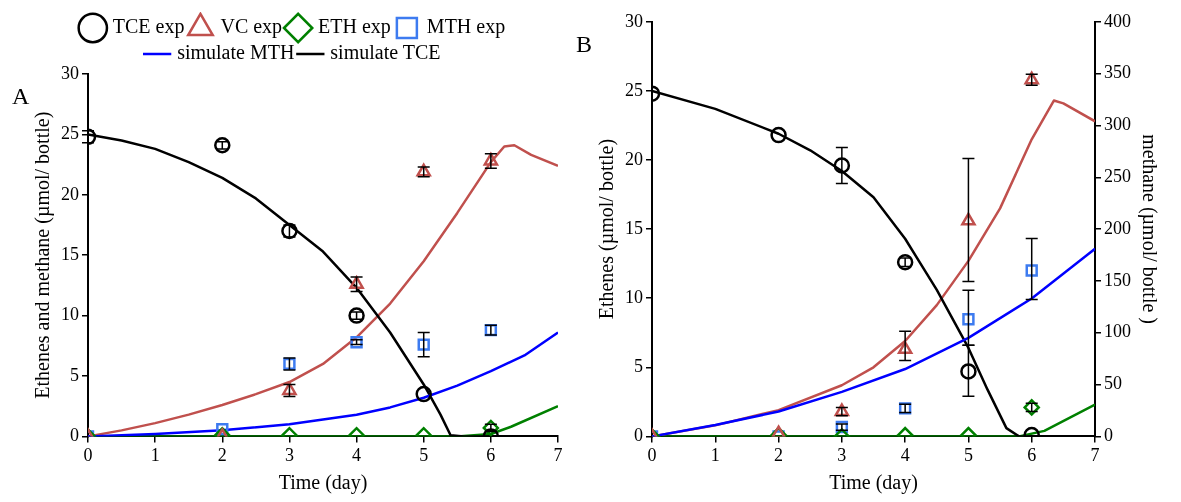  I want to click on legend-label: simulate MTH, so click(236, 52).